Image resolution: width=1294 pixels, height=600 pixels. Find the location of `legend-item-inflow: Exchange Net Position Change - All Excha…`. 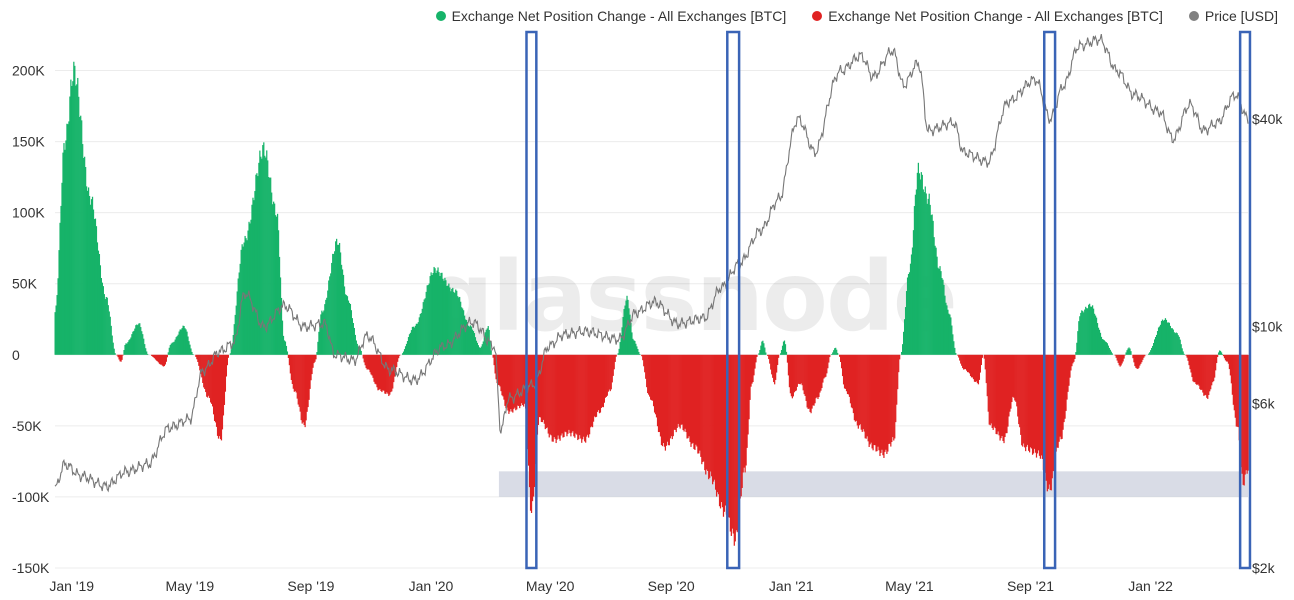

legend-item-inflow: Exchange Net Position Change - All Excha… is located at coordinates (610, 16).